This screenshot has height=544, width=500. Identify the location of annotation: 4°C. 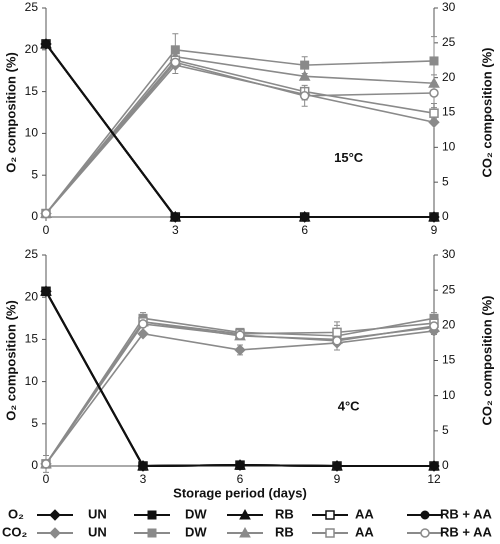
(349, 405).